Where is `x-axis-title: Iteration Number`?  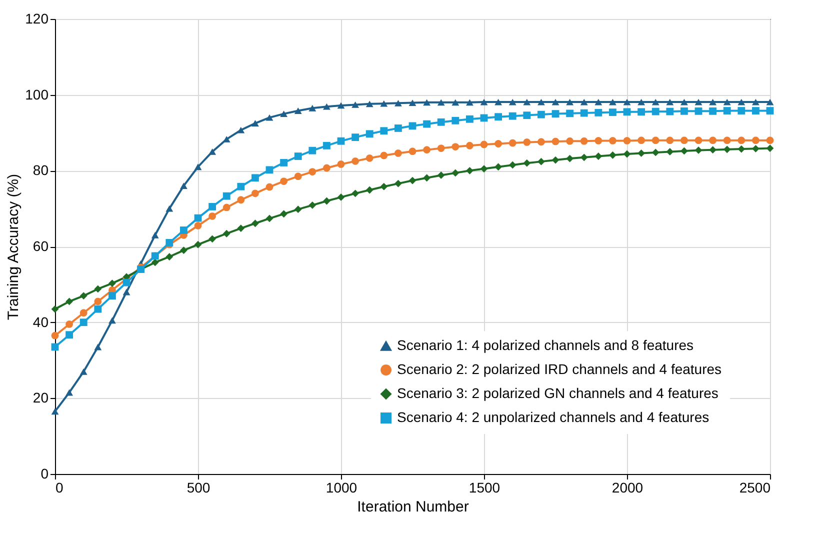
x-axis-title: Iteration Number is located at coordinates (413, 507).